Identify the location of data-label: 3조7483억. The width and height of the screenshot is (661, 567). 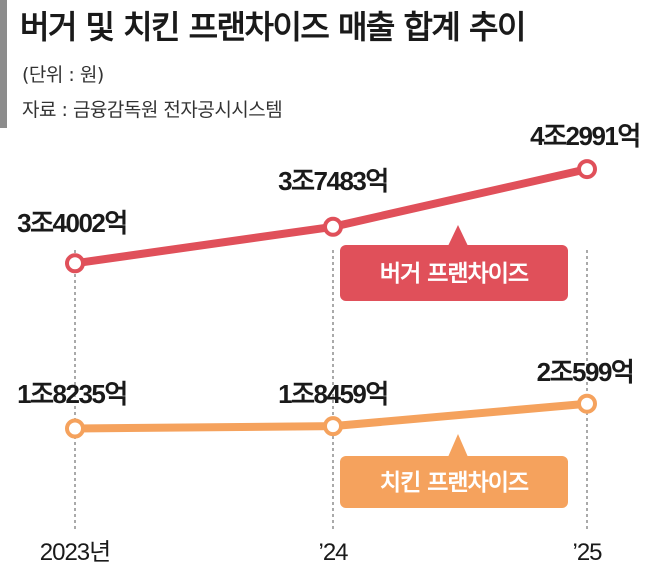
(333, 181).